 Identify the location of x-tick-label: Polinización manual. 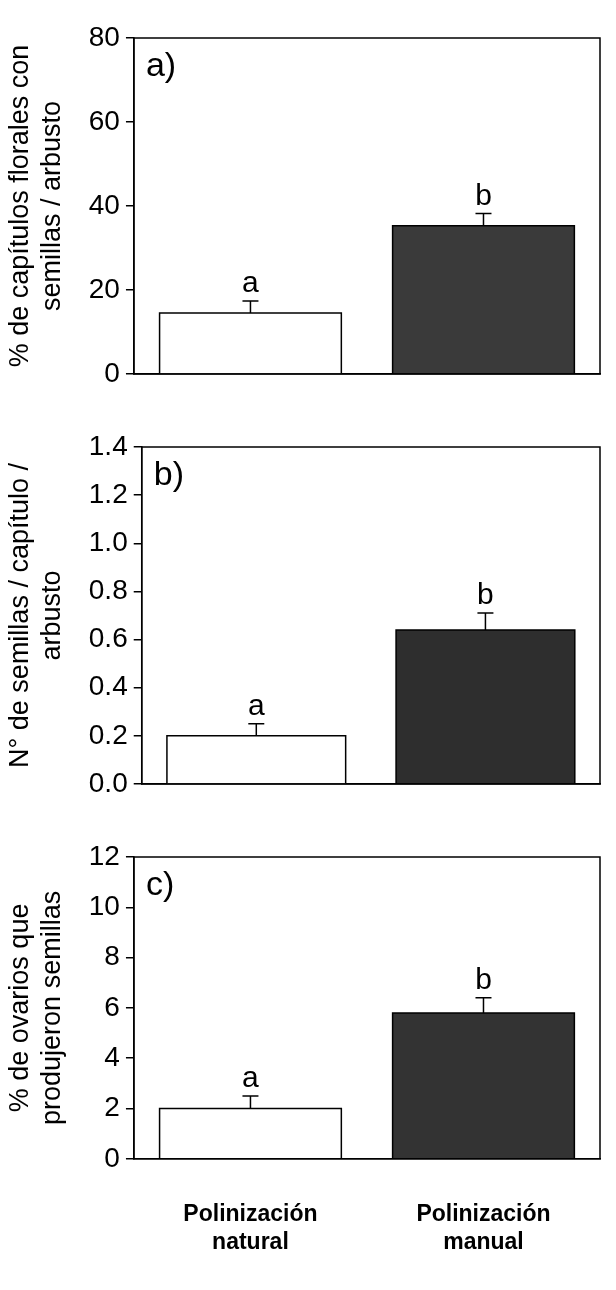
(483, 1226).